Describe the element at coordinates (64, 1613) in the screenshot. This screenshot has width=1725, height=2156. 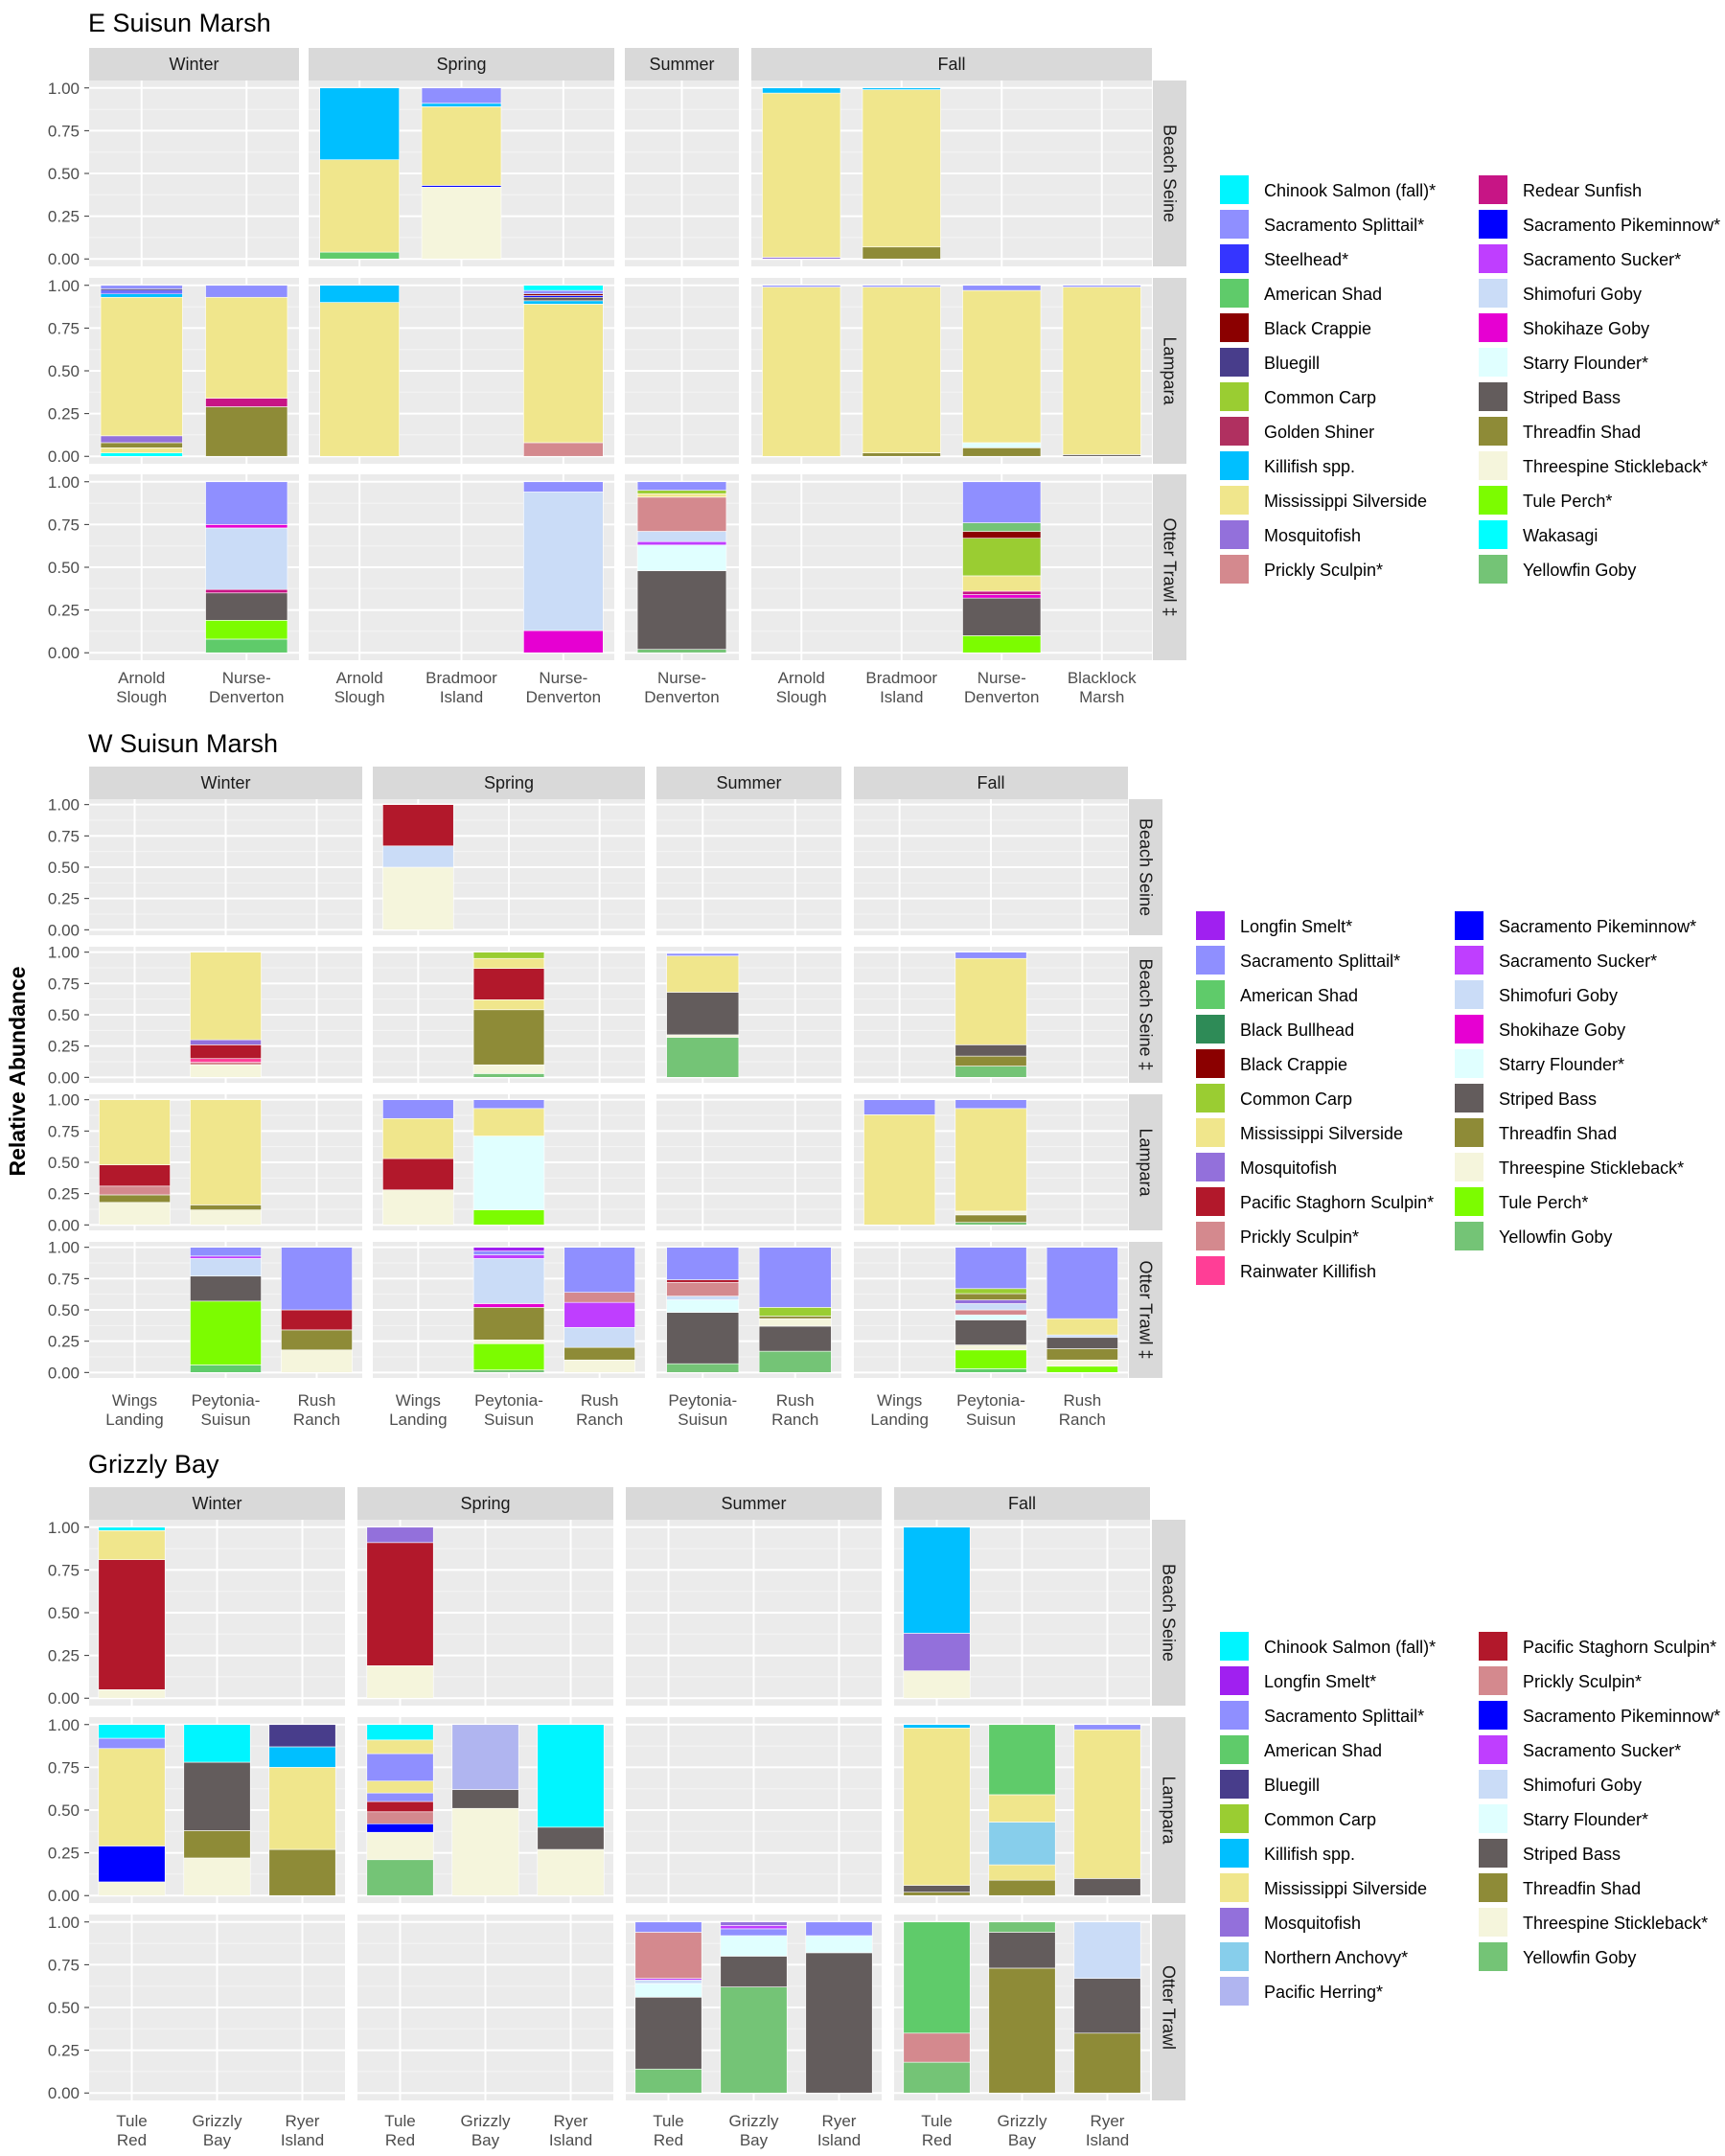
I see `y-tick-label: 0.50` at that location.